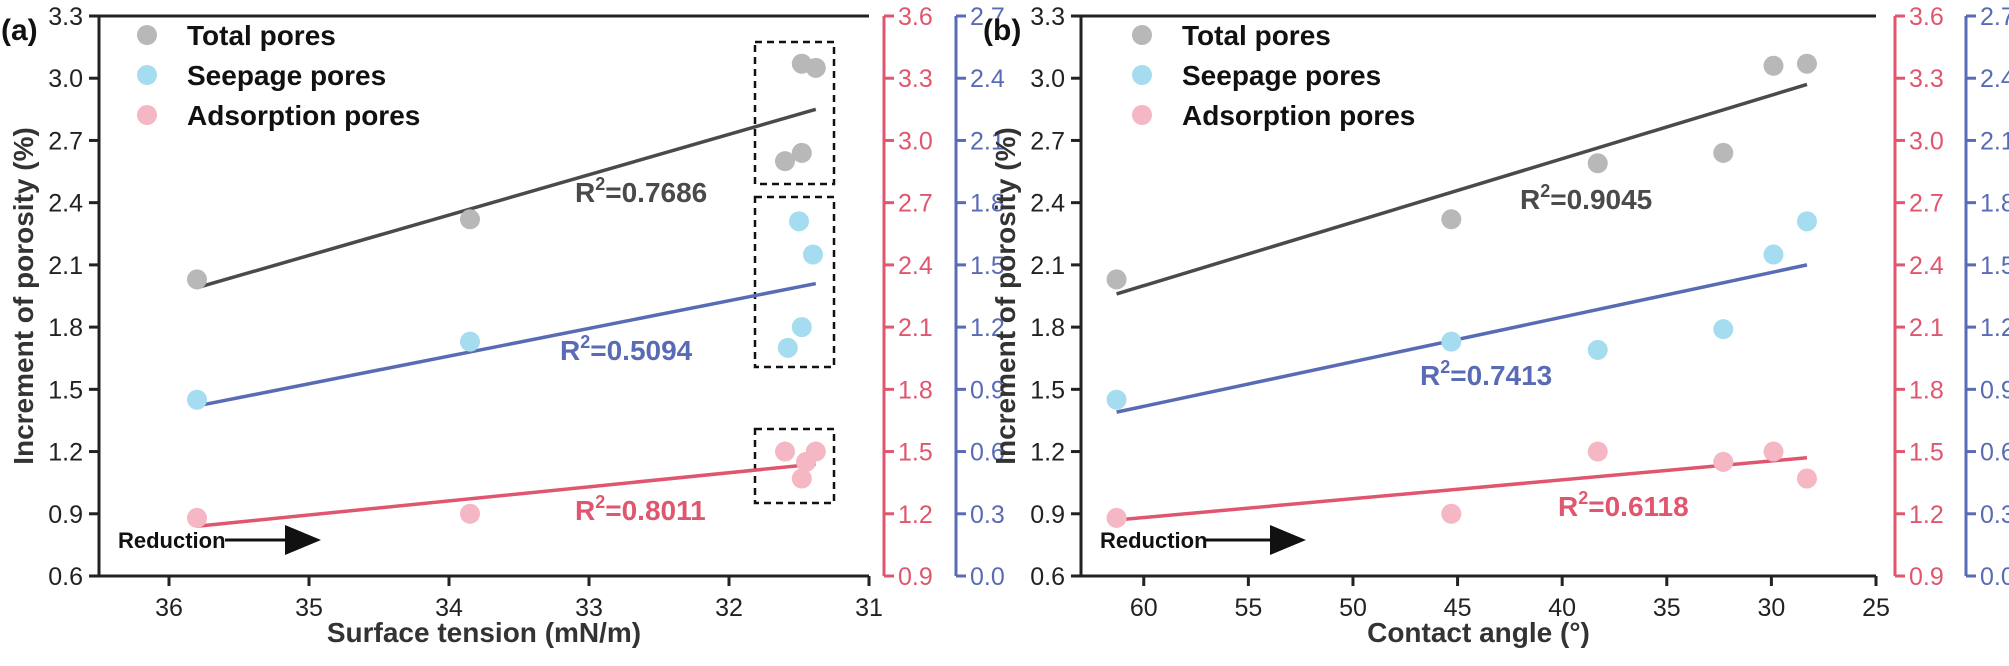  I want to click on x-tick-label: 32, so click(729, 608).